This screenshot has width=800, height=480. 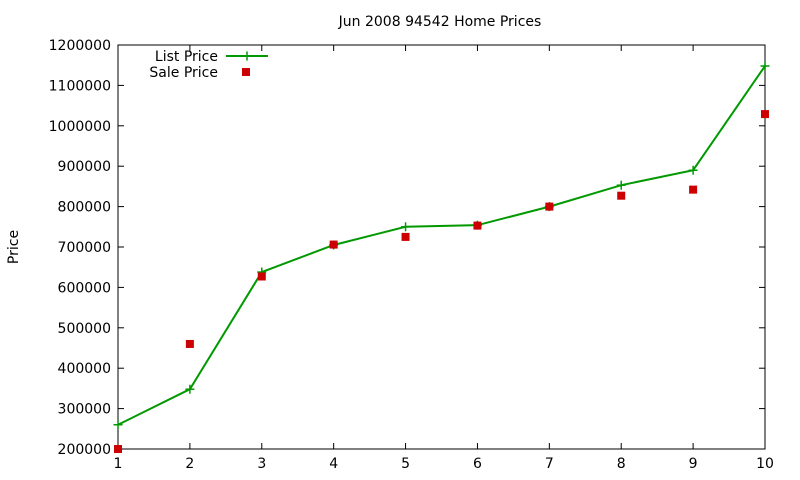 What do you see at coordinates (477, 464) in the screenshot?
I see `x-tick-label: 6` at bounding box center [477, 464].